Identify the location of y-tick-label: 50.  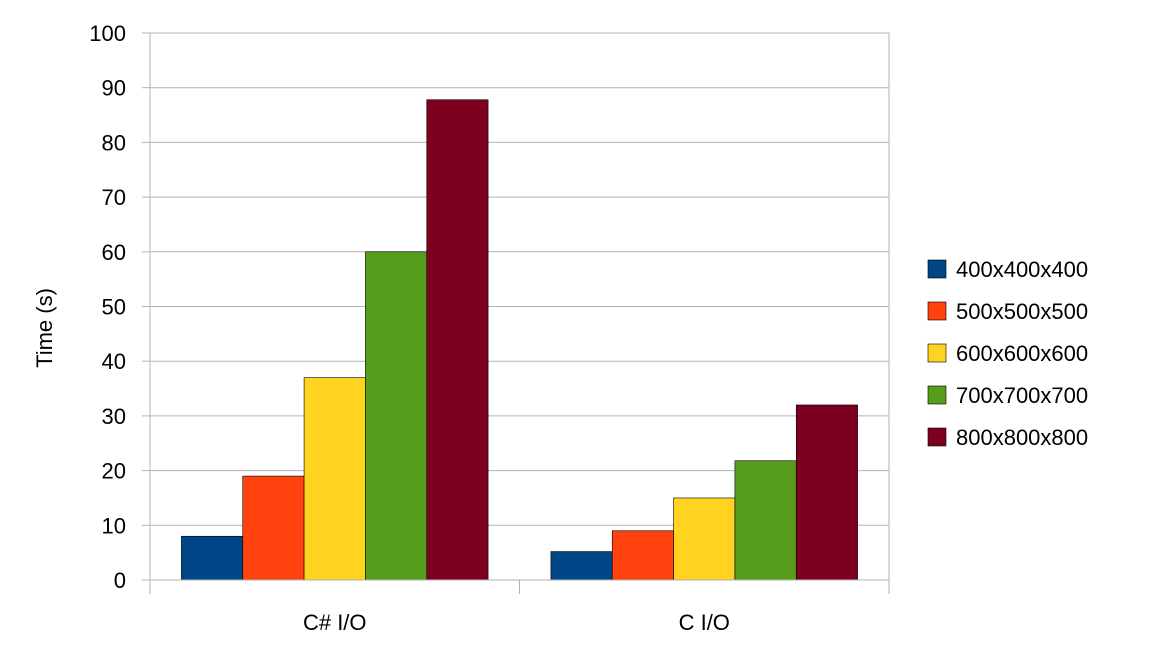
(114, 307).